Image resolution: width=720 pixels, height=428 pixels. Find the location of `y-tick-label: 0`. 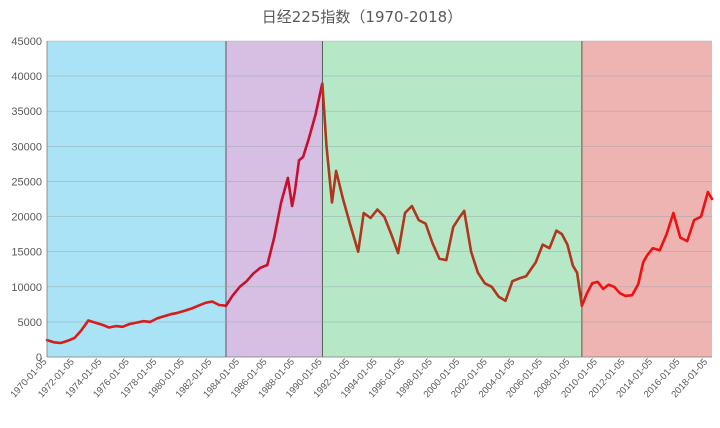

y-tick-label: 0 is located at coordinates (39, 358).